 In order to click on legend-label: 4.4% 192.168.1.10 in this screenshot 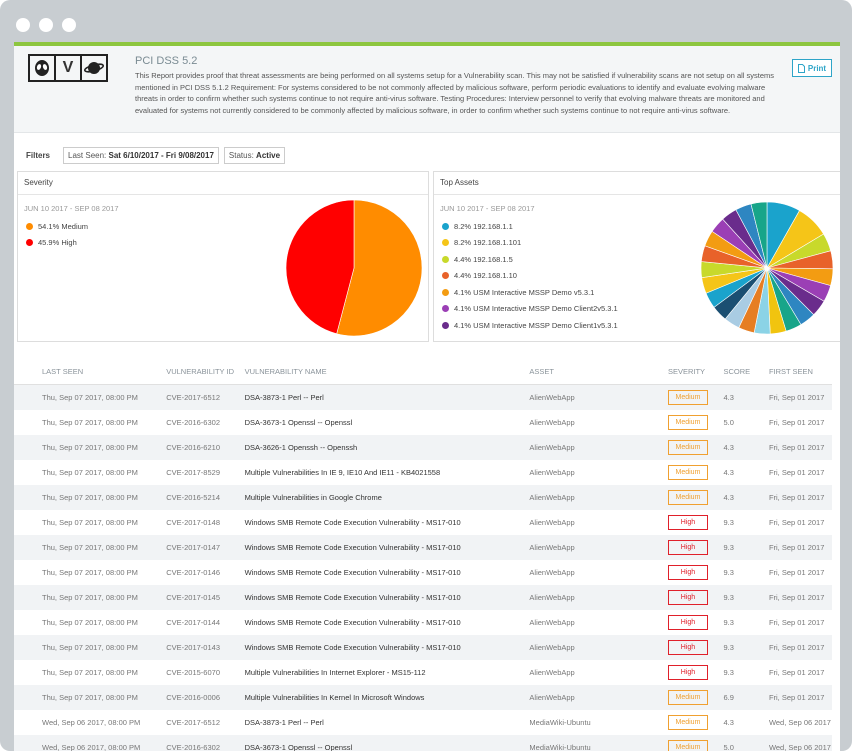, I will do `click(485, 276)`.